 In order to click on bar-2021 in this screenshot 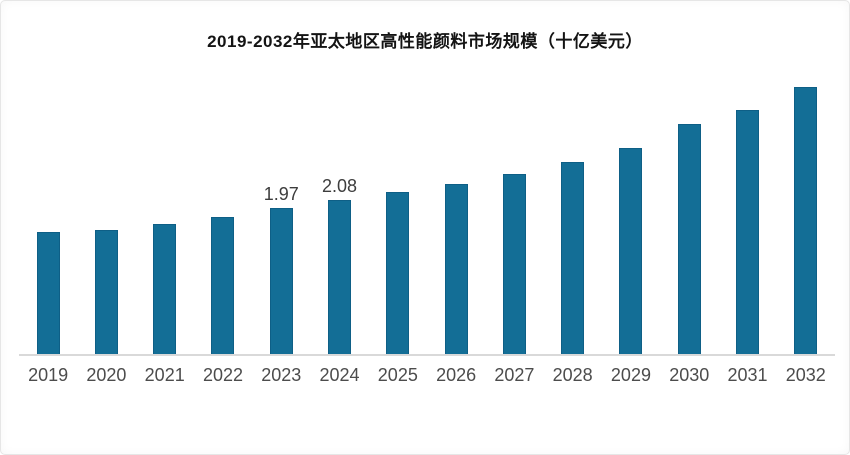, I will do `click(165, 289)`.